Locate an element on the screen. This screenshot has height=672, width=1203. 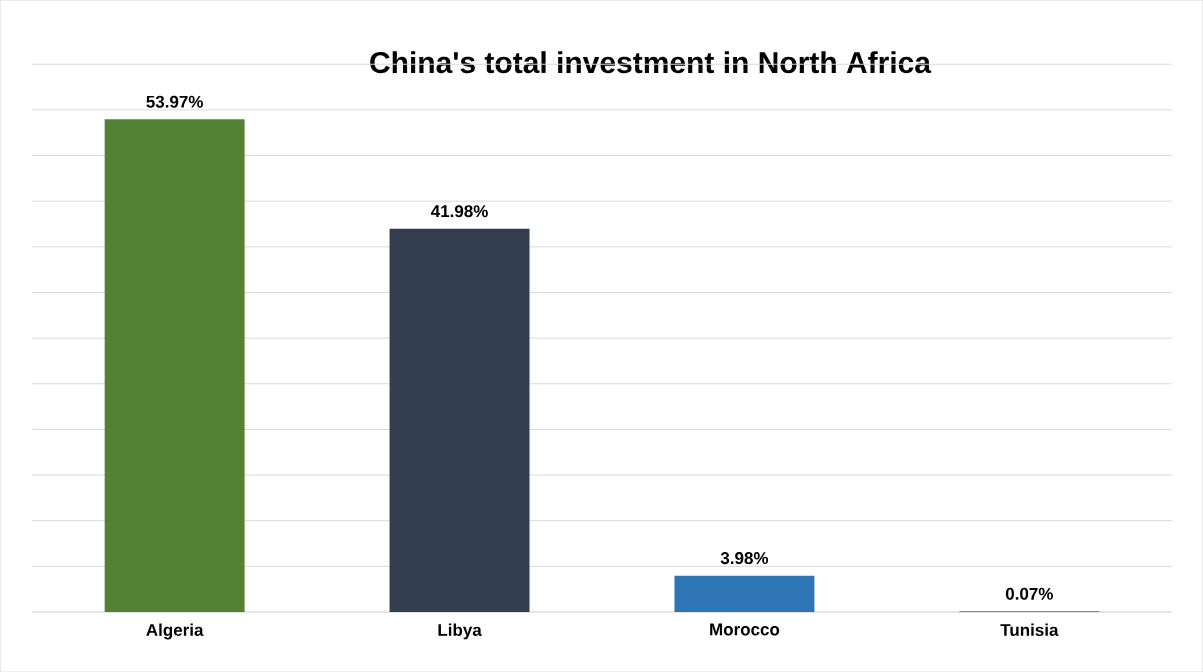
data-label: 3.98% is located at coordinates (744, 558).